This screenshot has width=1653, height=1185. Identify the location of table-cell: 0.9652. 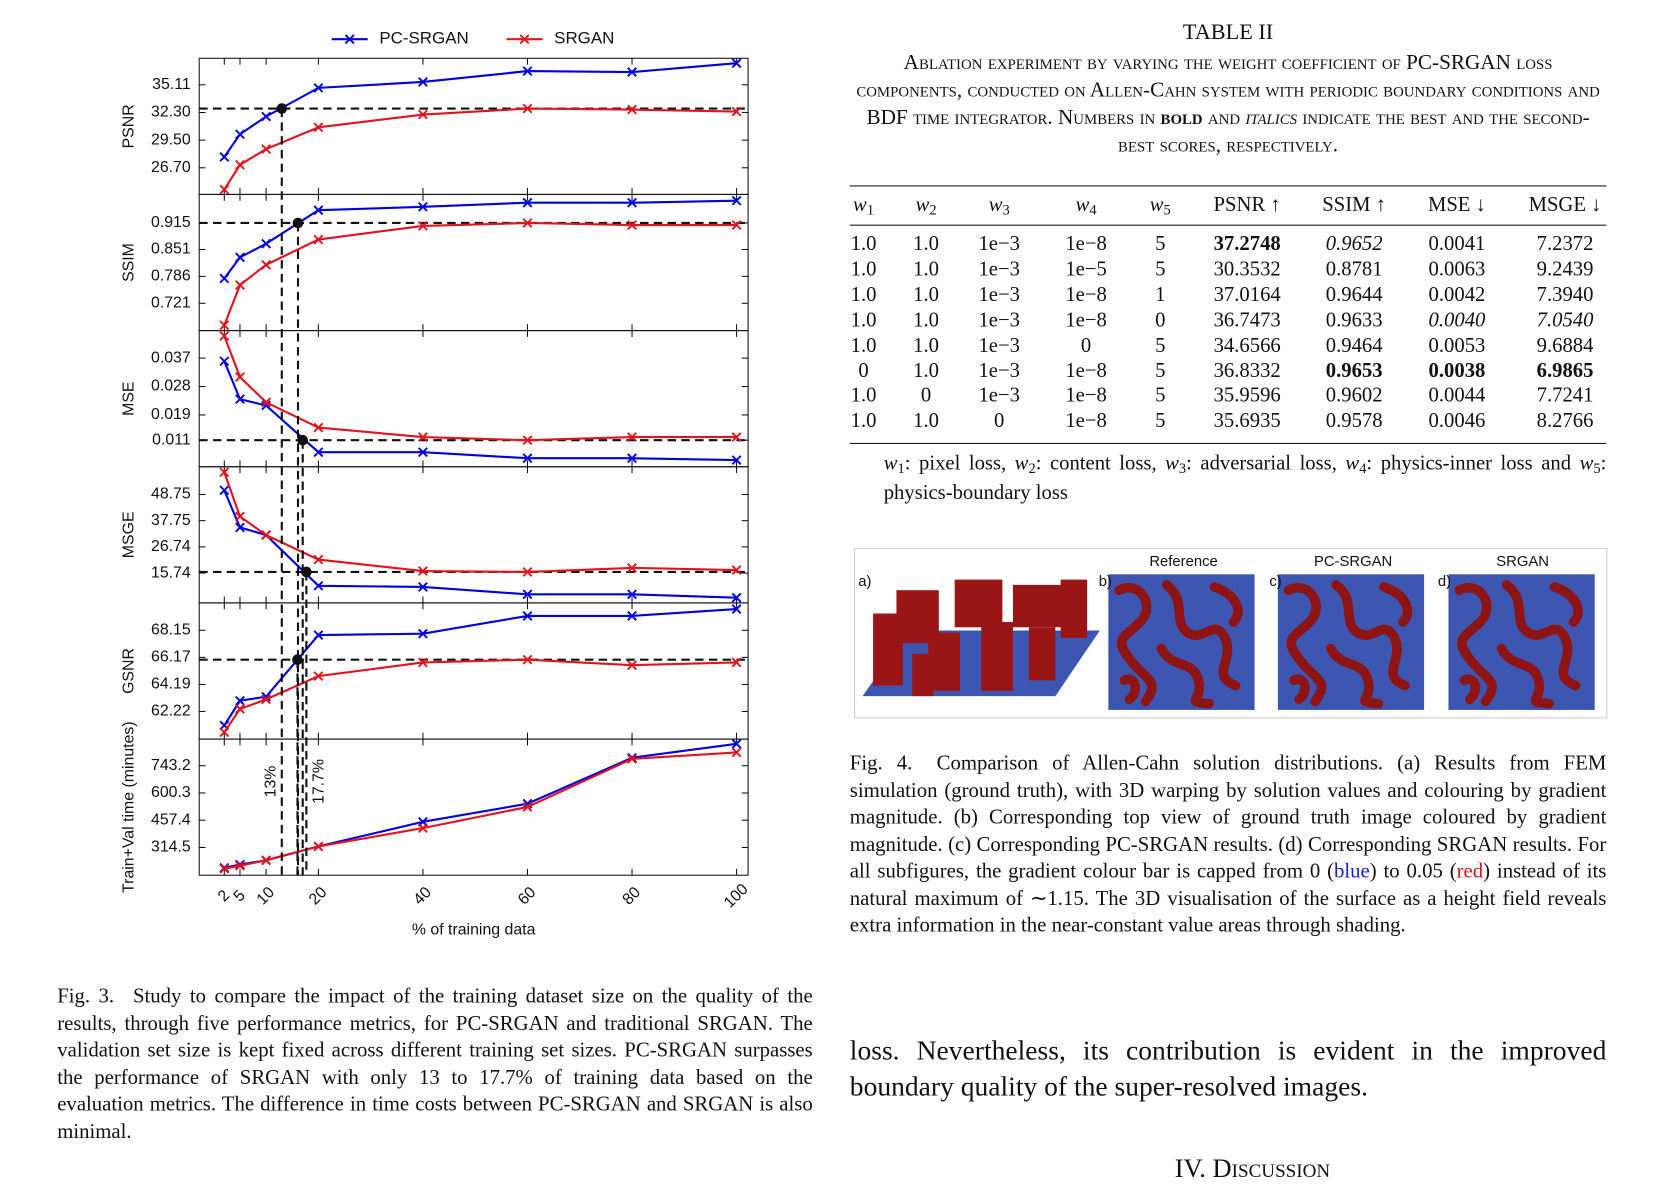
(1354, 244).